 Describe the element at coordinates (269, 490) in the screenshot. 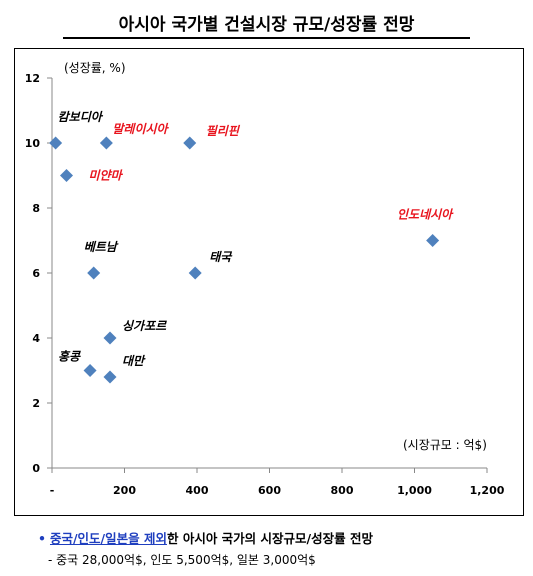

I see `x-tick-label: 600` at that location.